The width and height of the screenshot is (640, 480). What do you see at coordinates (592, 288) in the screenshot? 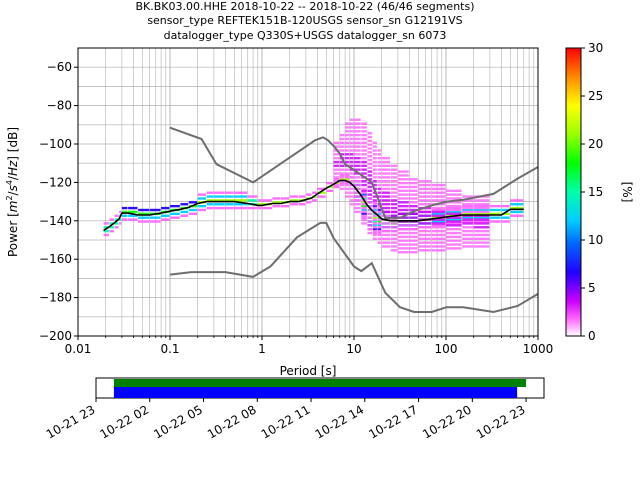
I see `colorbar-tick-label: 5` at bounding box center [592, 288].